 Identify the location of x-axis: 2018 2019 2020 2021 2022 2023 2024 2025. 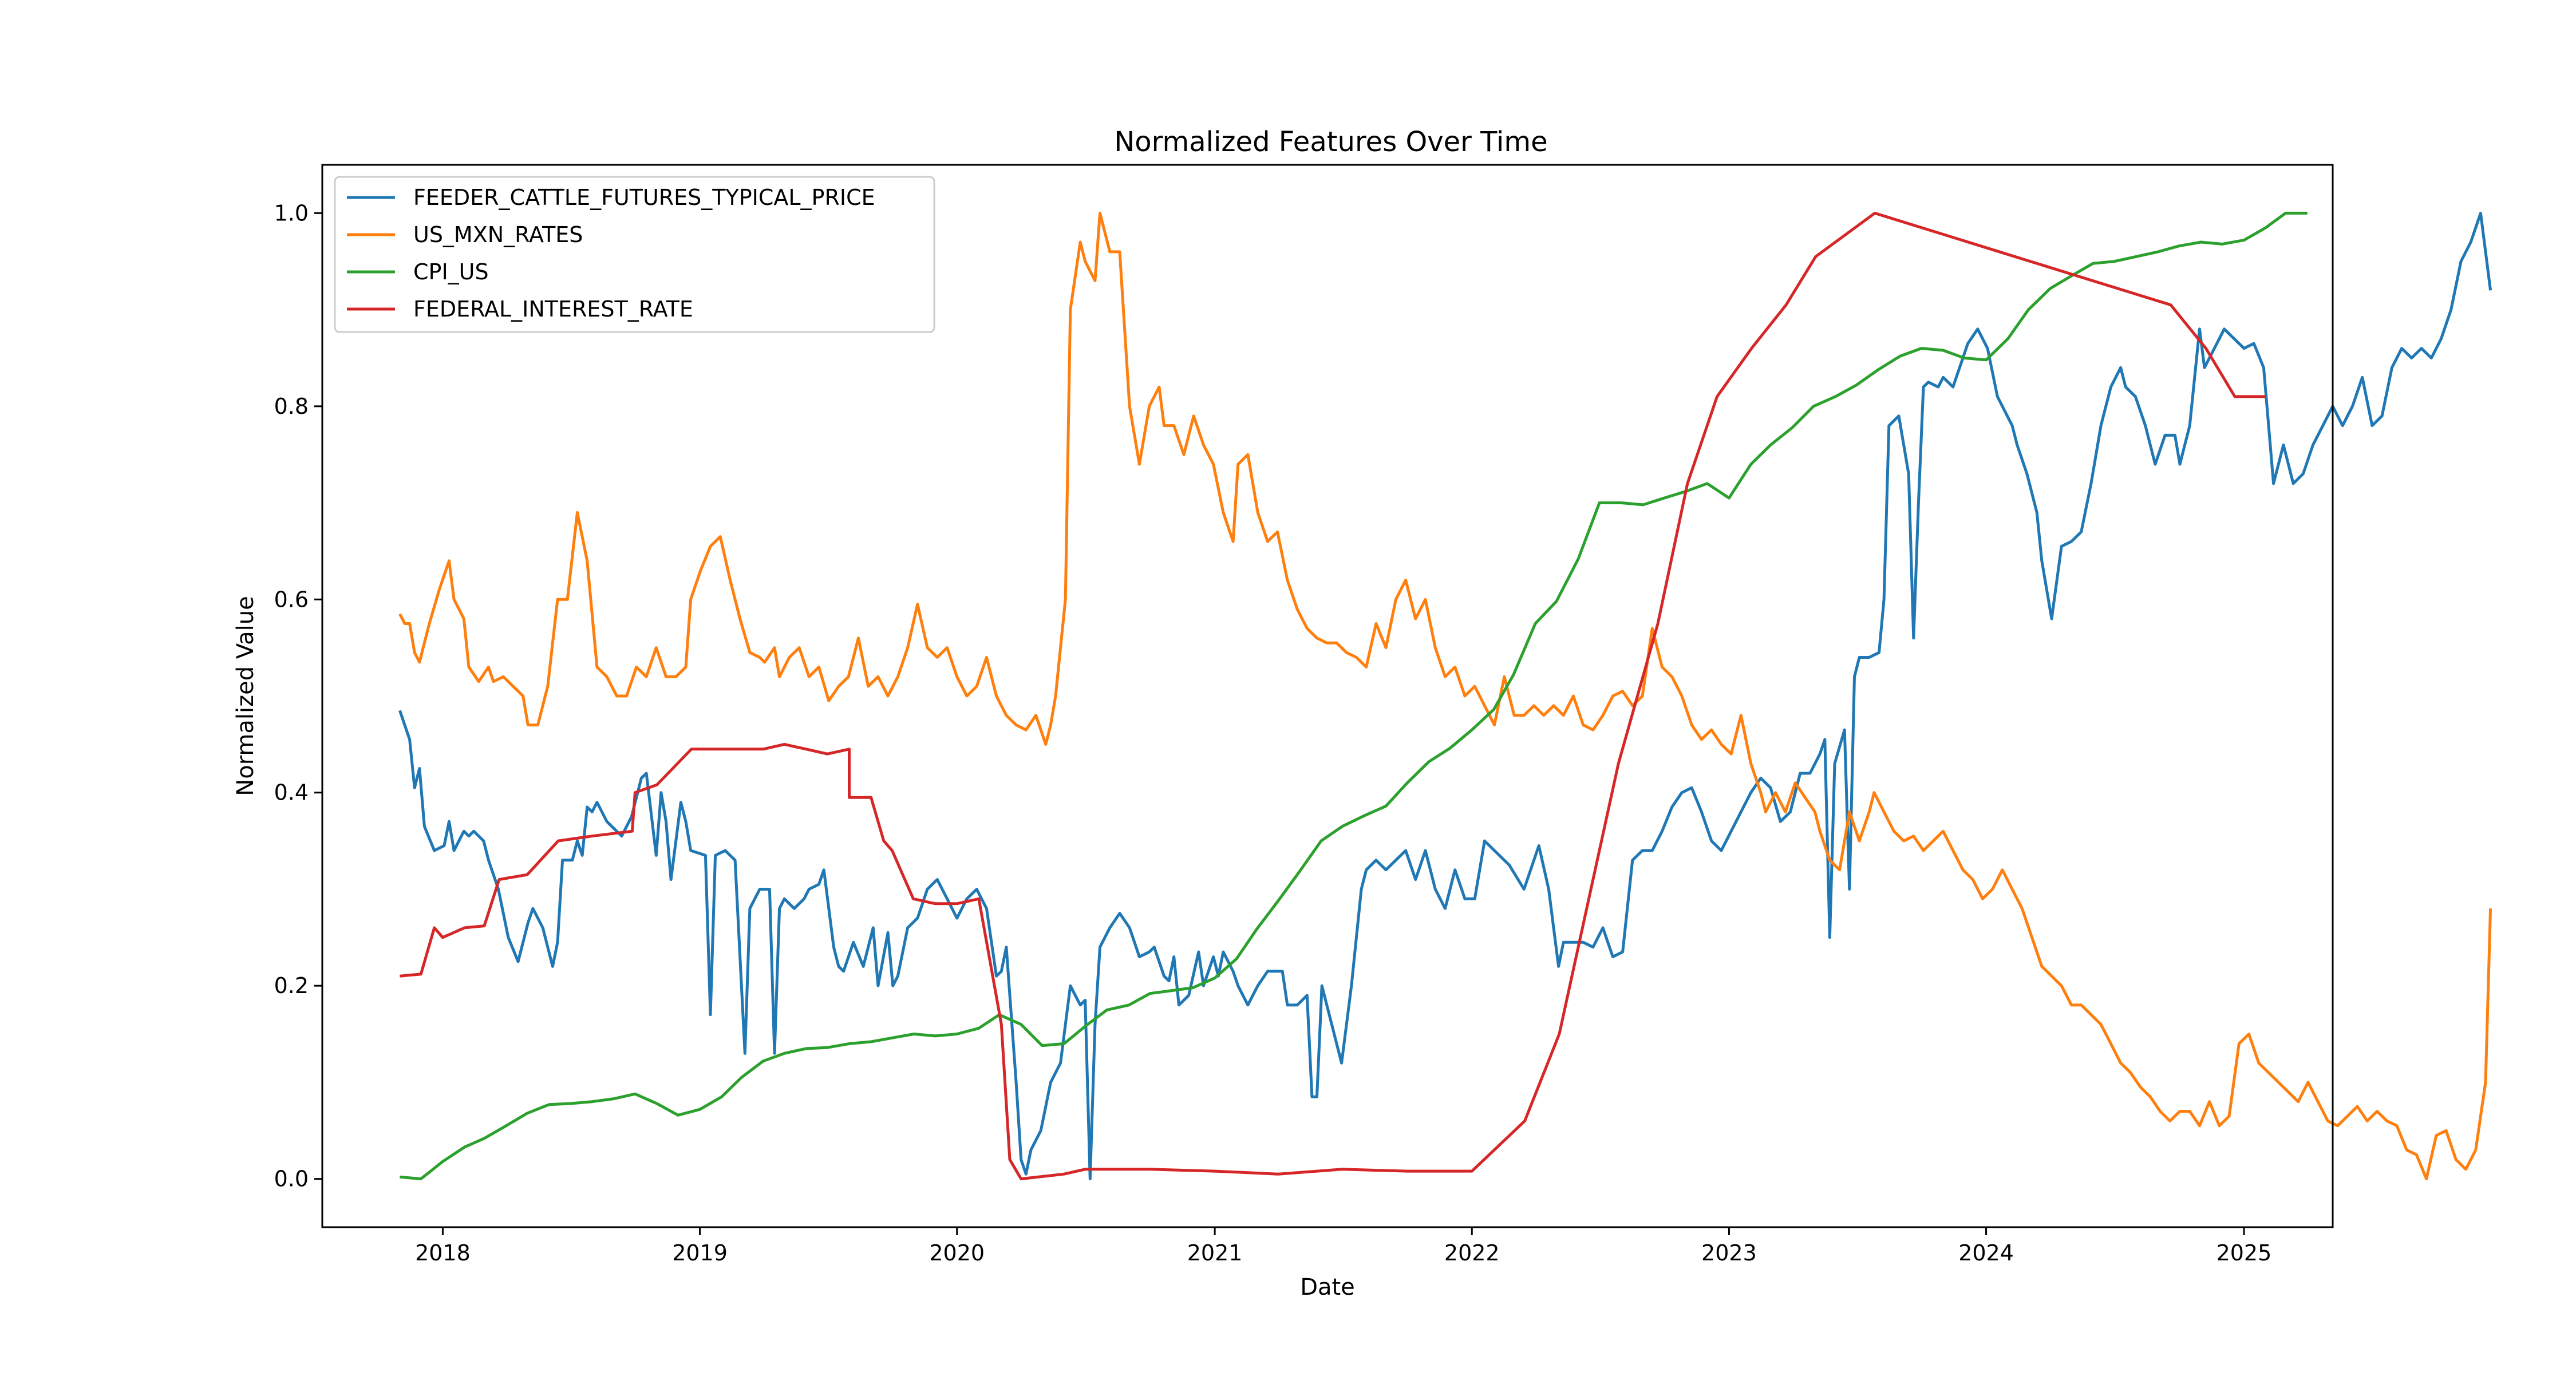
(1343, 1247).